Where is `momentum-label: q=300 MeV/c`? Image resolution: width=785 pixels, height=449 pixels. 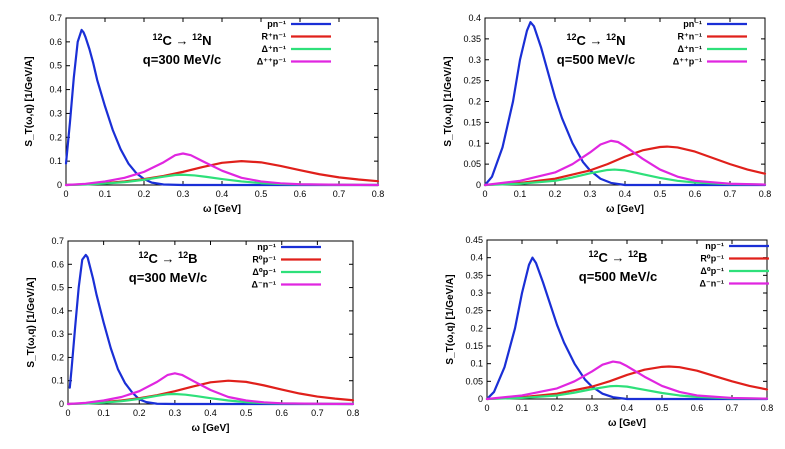 momentum-label: q=300 MeV/c is located at coordinates (168, 277).